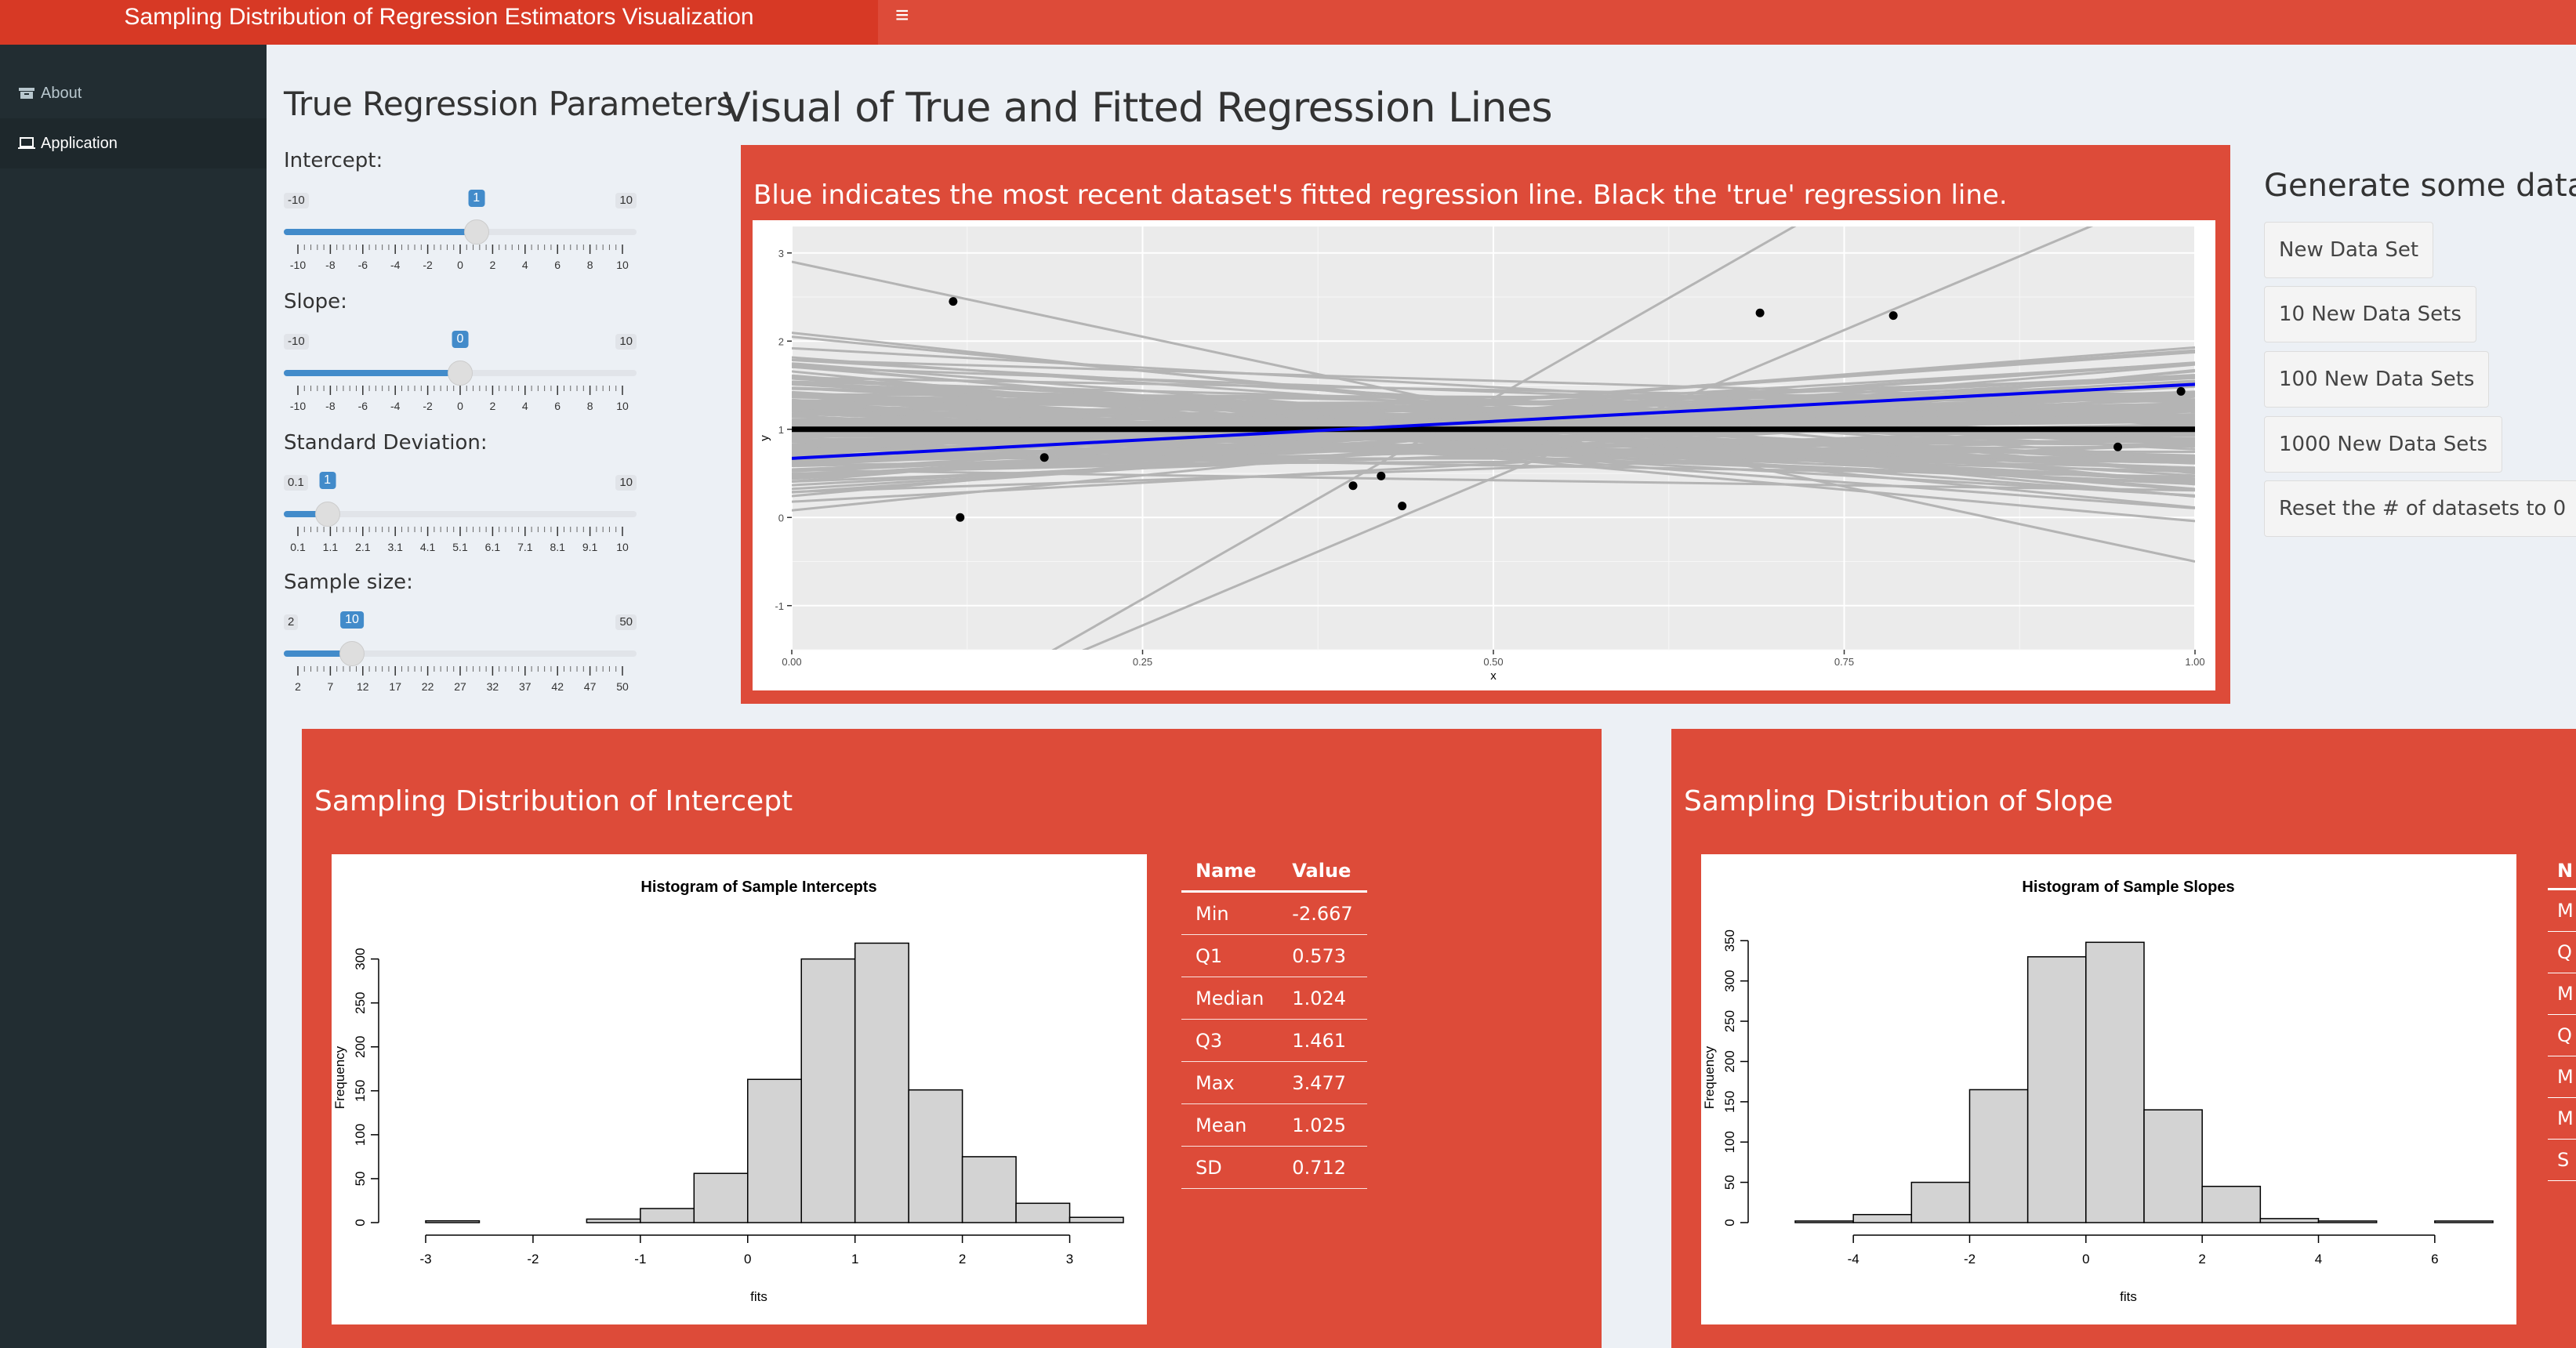 The width and height of the screenshot is (2576, 1348). What do you see at coordinates (460, 540) in the screenshot?
I see `slider-ticks: 0.1 1.1 2.1 3.1 4.1 5.1 6.1 7.1 8.1 9.1 10` at bounding box center [460, 540].